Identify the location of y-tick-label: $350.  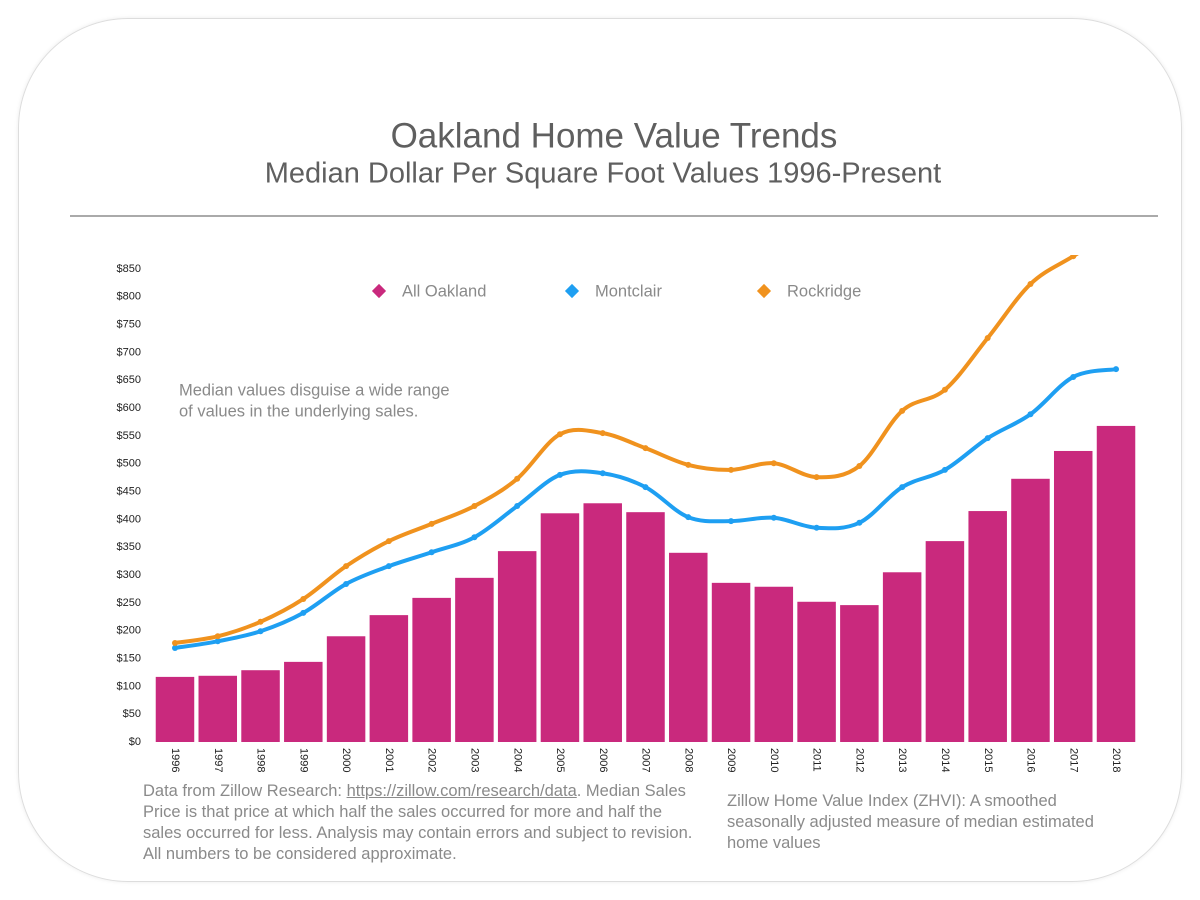
(129, 547).